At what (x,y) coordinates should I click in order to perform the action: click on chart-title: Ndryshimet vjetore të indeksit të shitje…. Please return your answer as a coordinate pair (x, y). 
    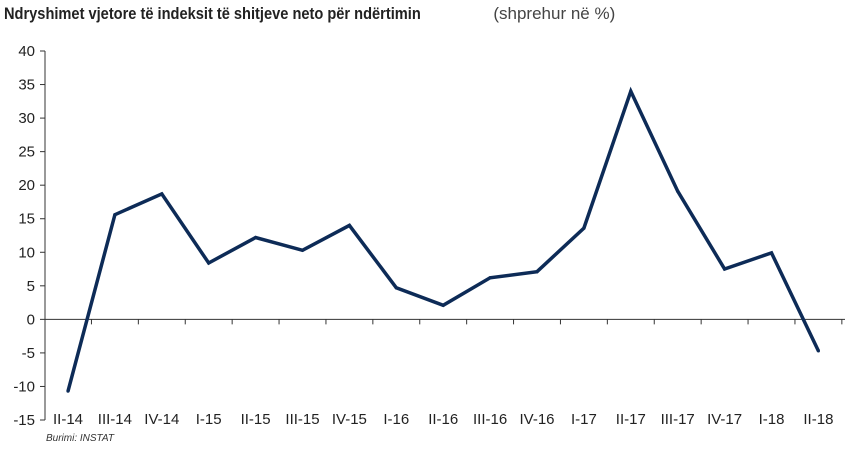
    Looking at the image, I should click on (309, 14).